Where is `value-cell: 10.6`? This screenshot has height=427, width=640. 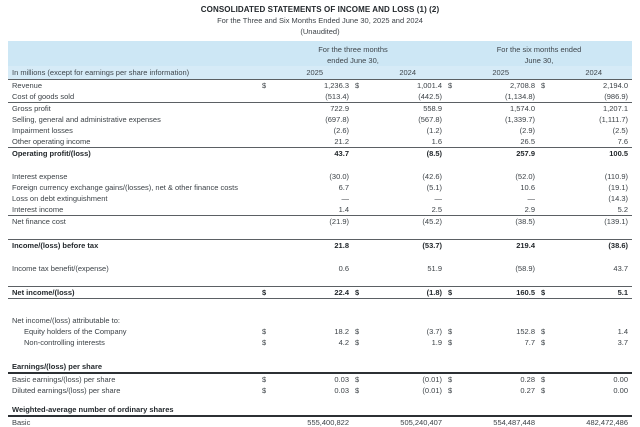 value-cell: 10.6 is located at coordinates (527, 187).